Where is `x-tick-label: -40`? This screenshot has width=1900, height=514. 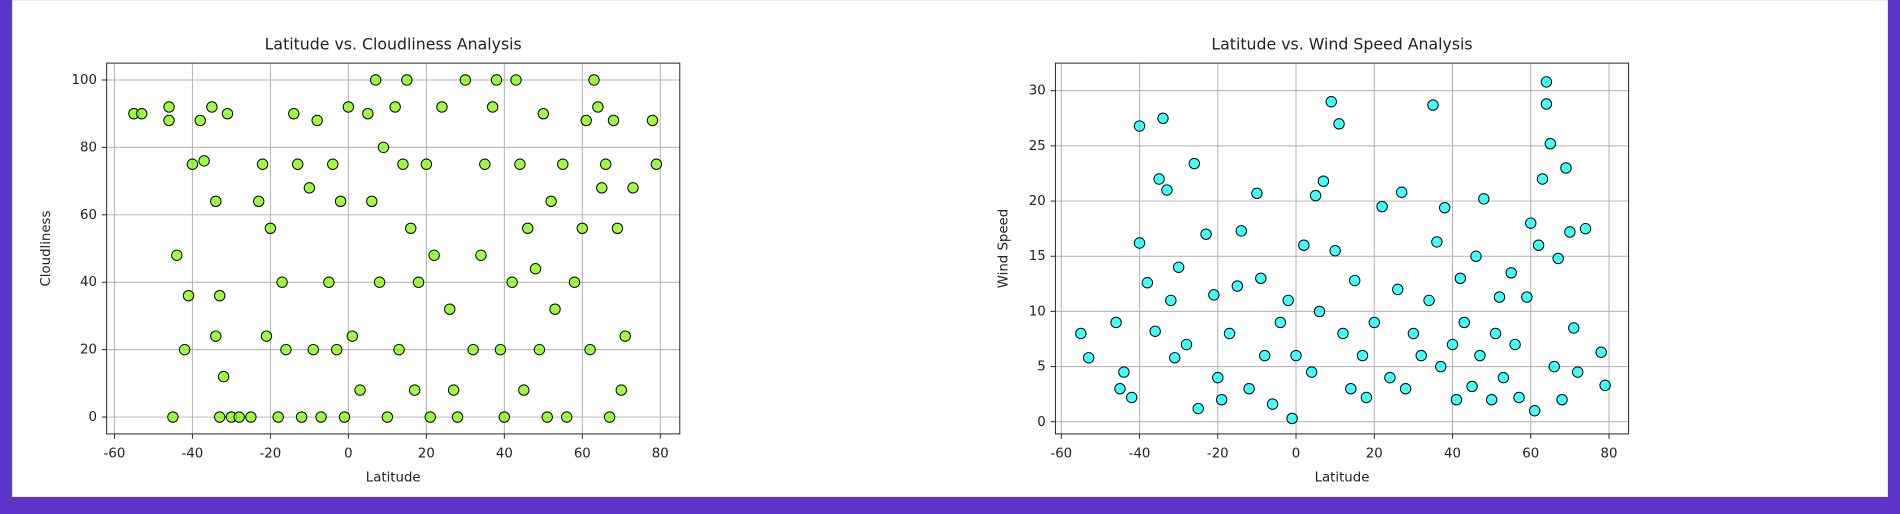 x-tick-label: -40 is located at coordinates (1140, 453).